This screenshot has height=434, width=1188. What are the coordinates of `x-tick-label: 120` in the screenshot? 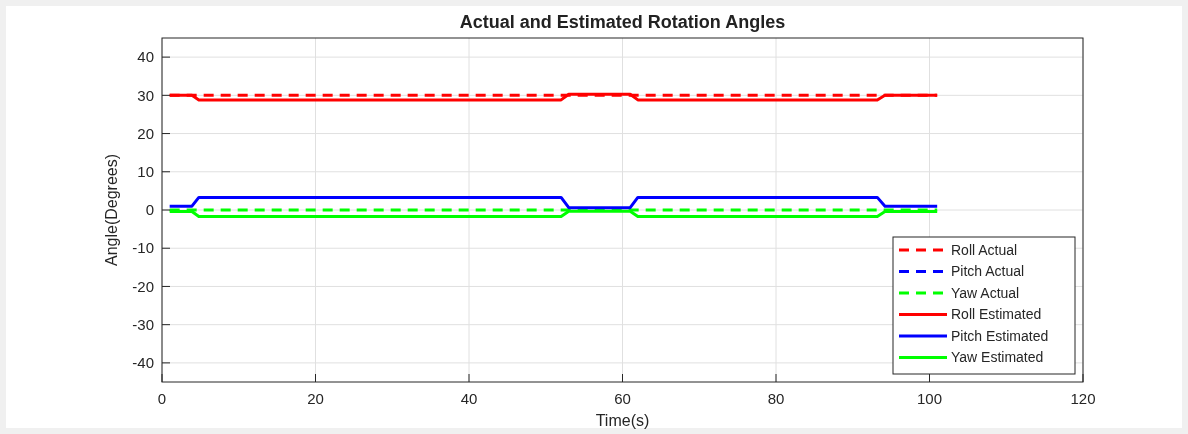 It's located at (1083, 398).